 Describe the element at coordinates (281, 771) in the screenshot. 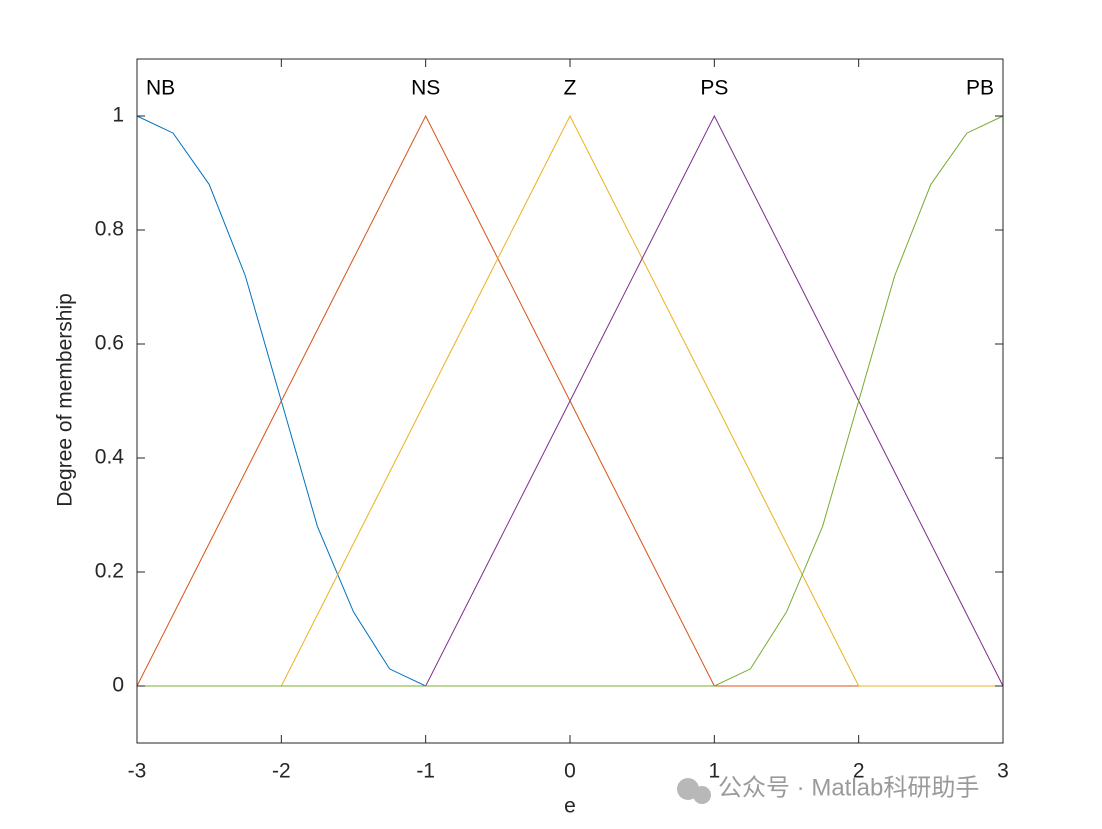

I see `x-tick-label: -2` at that location.